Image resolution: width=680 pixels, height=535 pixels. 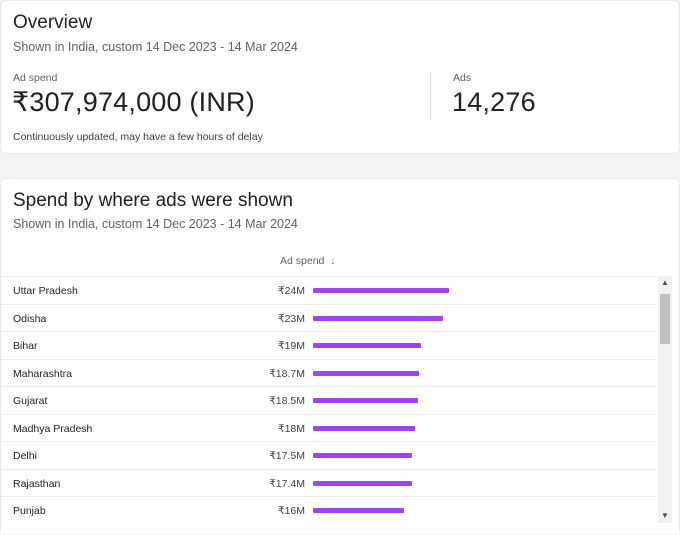 What do you see at coordinates (287, 483) in the screenshot?
I see `row-spend-value: ₹17.4M` at bounding box center [287, 483].